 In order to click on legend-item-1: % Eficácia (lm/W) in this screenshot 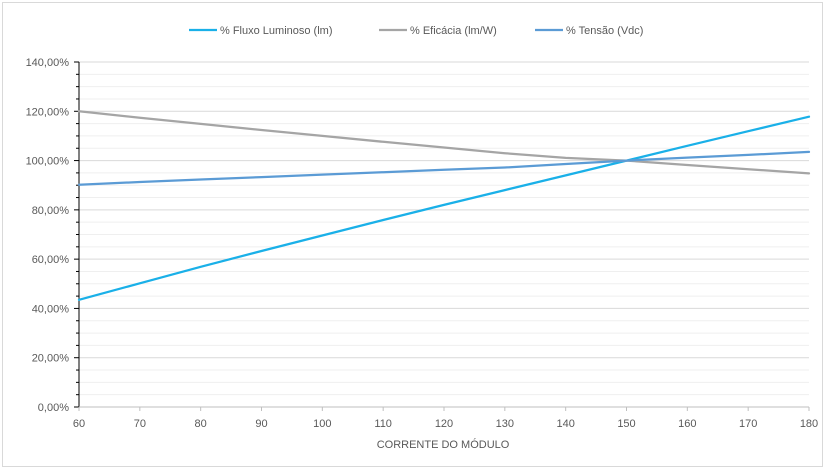, I will do `click(438, 31)`.